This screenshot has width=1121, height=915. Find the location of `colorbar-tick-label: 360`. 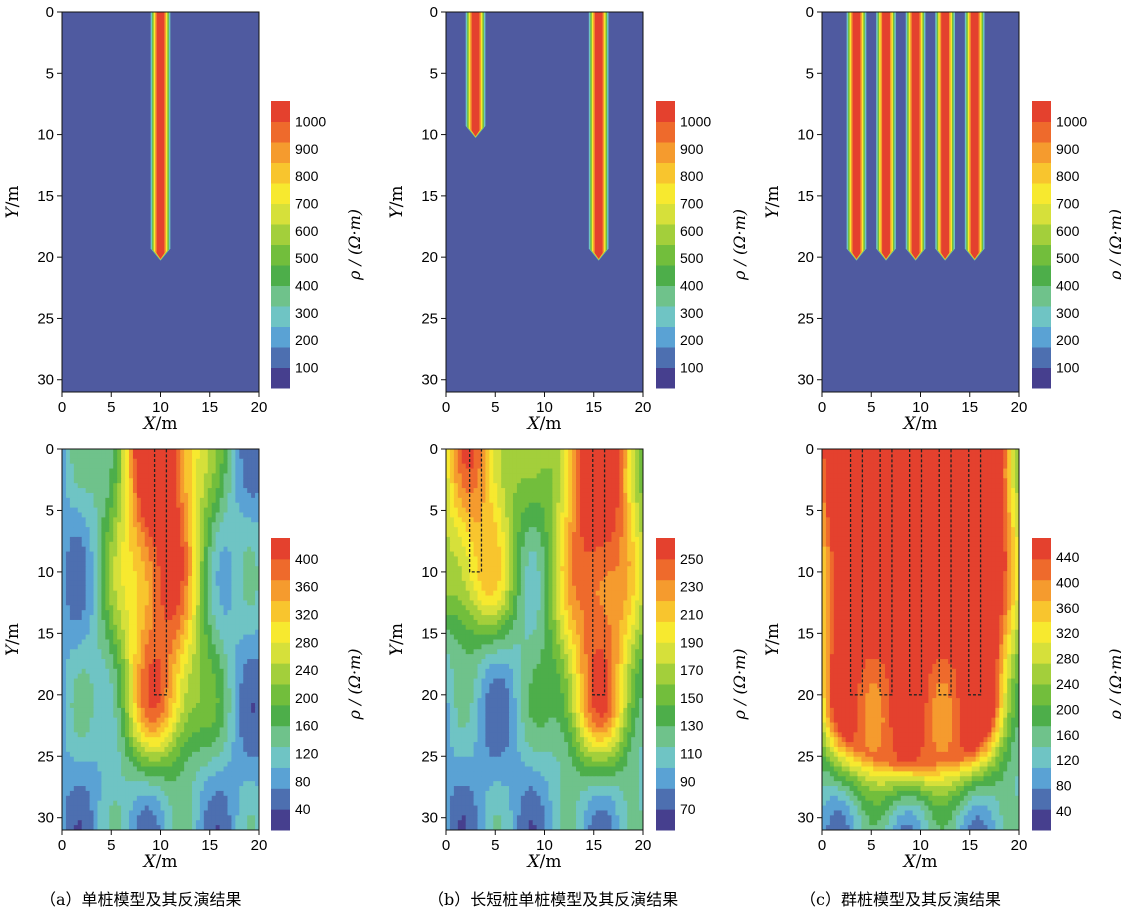

colorbar-tick-label: 360 is located at coordinates (307, 587).